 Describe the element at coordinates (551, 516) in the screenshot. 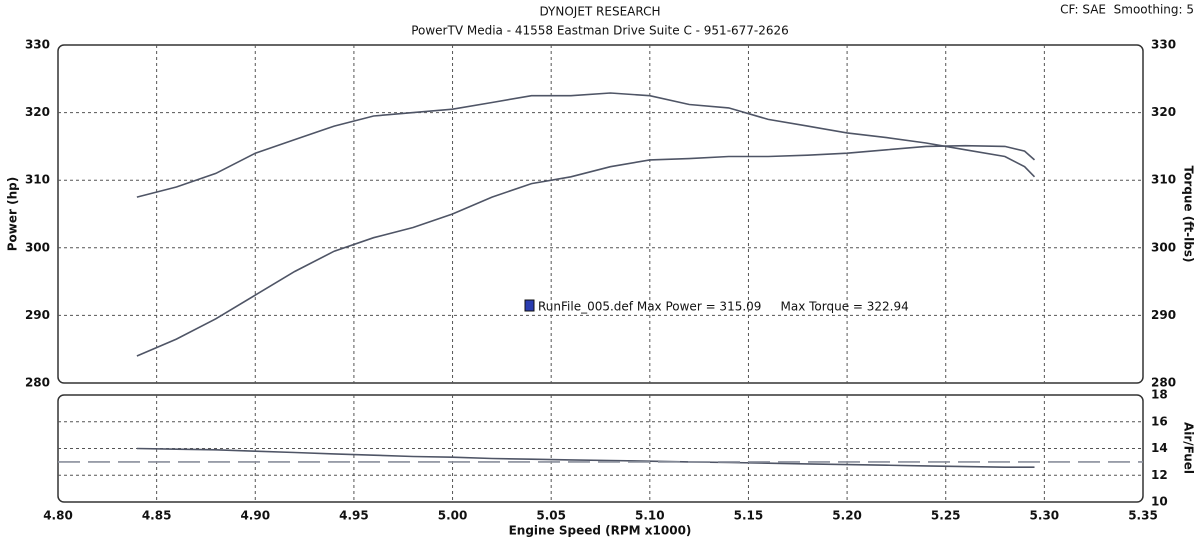

I see `x-tick-label: 5.05` at that location.